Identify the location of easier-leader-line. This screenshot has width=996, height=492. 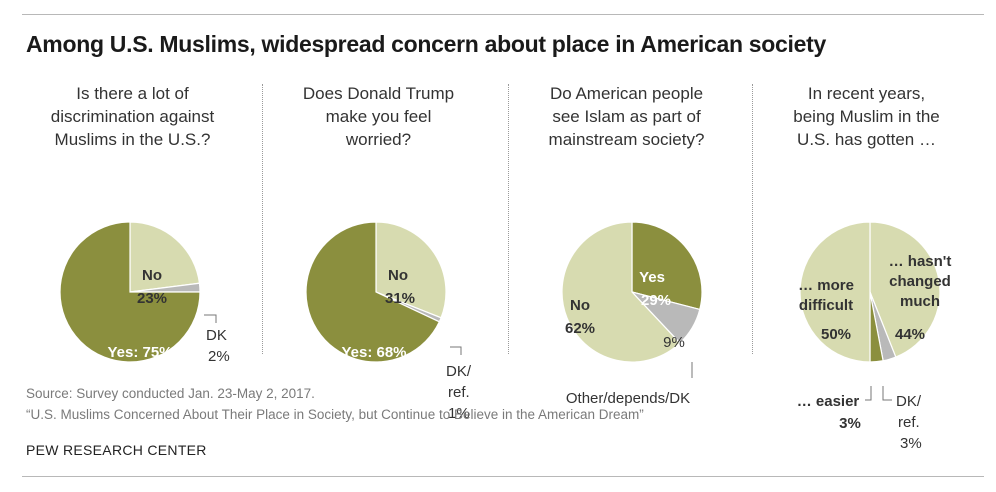
(868, 393).